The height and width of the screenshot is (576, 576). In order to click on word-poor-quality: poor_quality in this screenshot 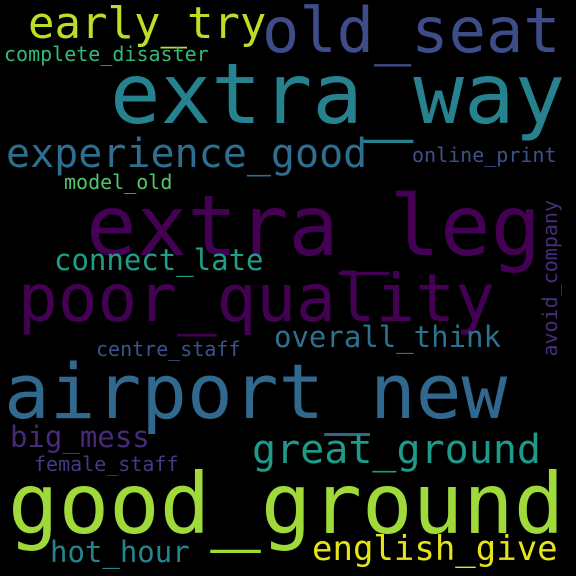, I will do `click(256, 298)`.